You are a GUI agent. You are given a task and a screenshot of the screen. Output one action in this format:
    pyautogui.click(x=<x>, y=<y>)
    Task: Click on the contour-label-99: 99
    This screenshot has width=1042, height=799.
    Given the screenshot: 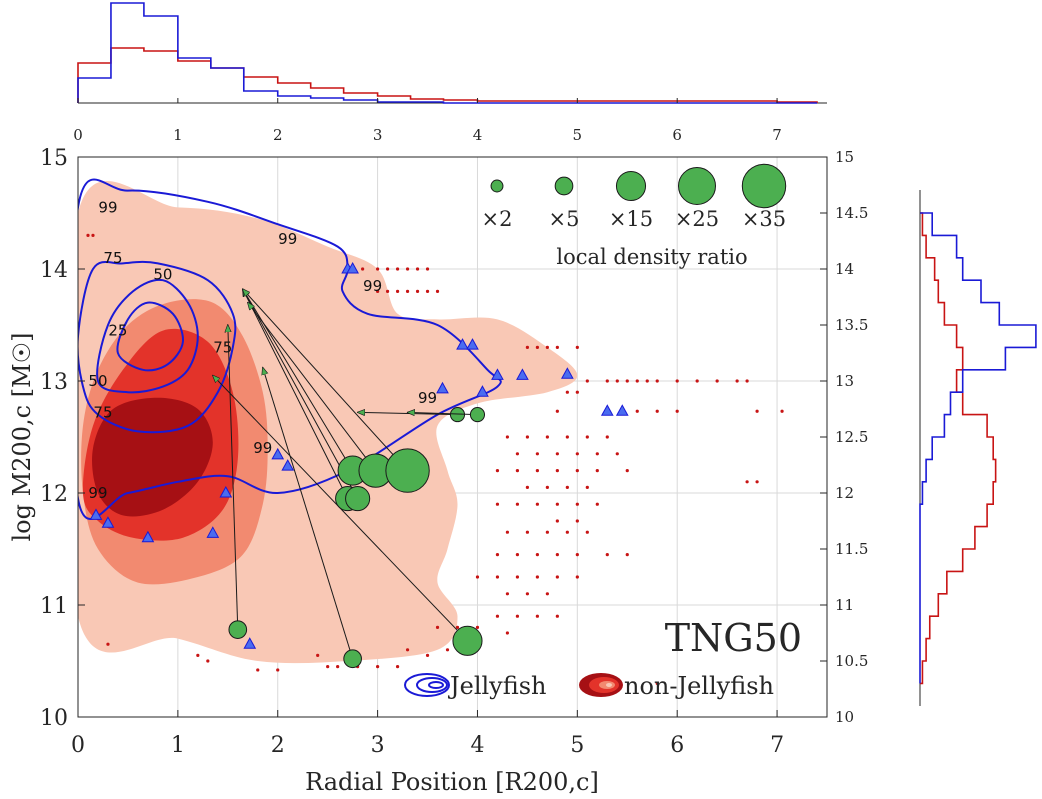 What is the action you would take?
    pyautogui.click(x=262, y=448)
    